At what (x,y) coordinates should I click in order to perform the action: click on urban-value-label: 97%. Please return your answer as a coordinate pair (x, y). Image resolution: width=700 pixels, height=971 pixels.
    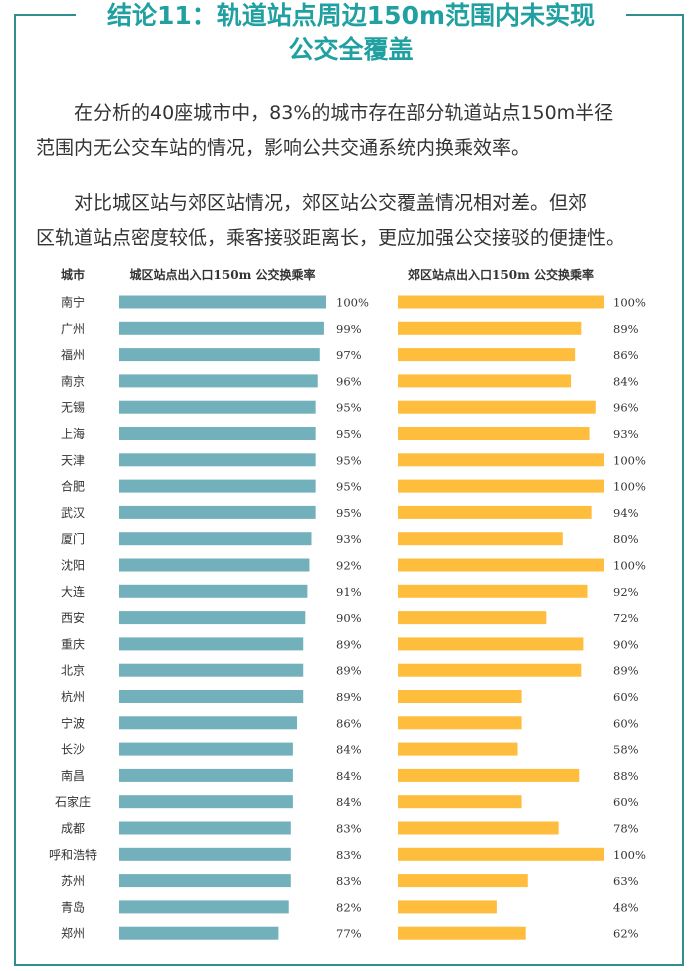
    Looking at the image, I should click on (349, 355).